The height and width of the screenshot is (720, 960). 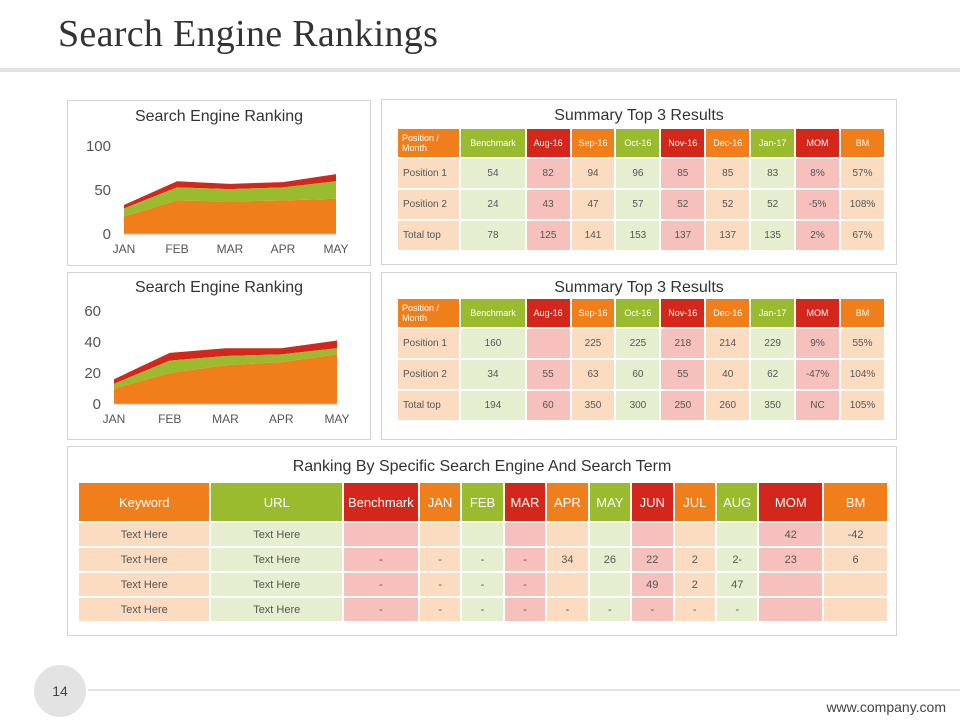 I want to click on summary-2-cell-2-0: Total top, so click(x=429, y=405).